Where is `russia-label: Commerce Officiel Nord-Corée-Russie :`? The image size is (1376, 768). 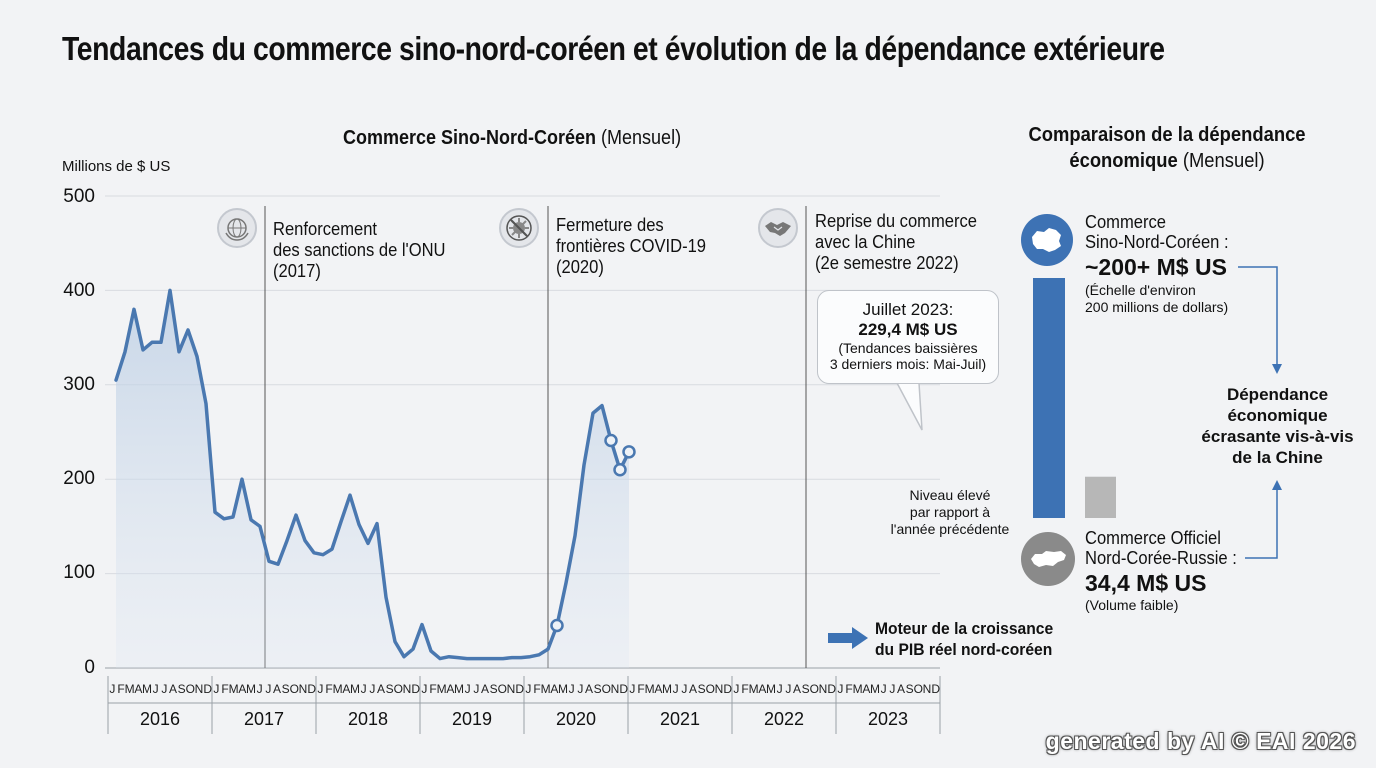
russia-label: Commerce Officiel Nord-Corée-Russie : is located at coordinates (1161, 548).